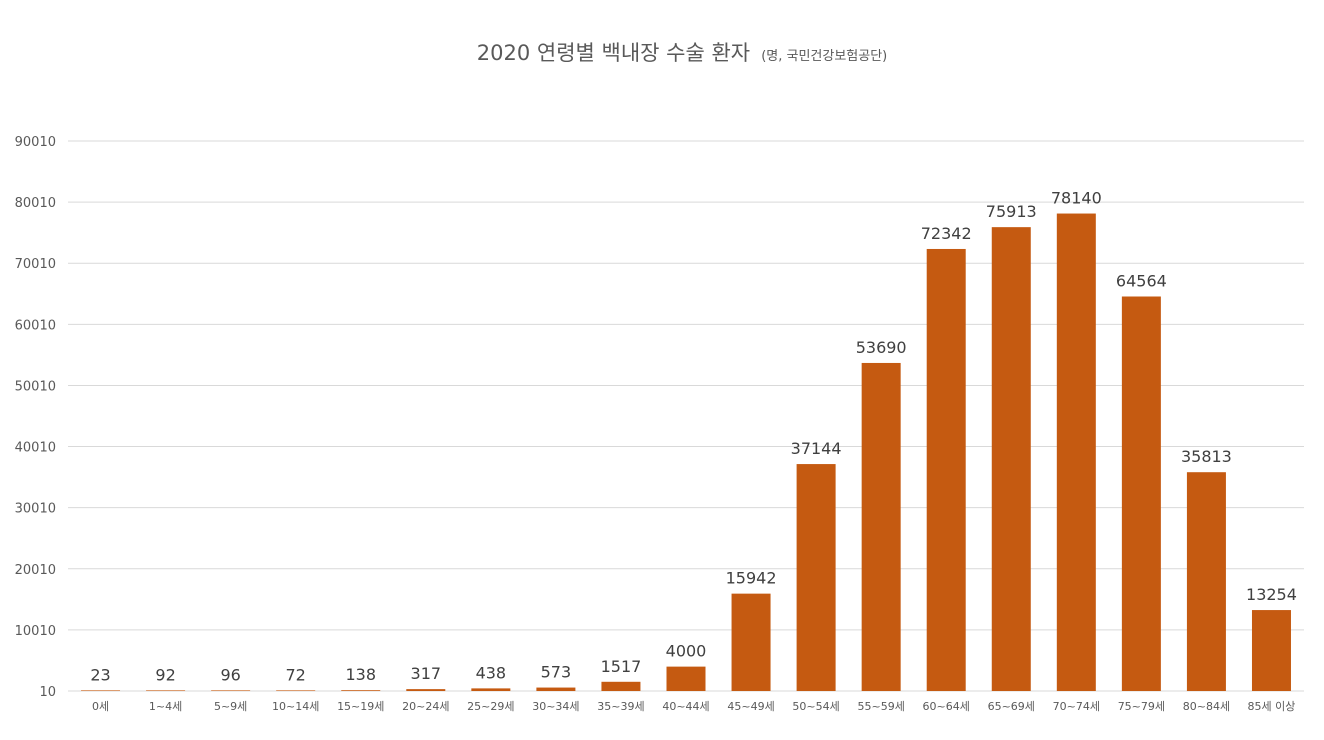 Image resolution: width=1324 pixels, height=740 pixels. Describe the element at coordinates (1206, 456) in the screenshot. I see `data-label: 35813` at that location.